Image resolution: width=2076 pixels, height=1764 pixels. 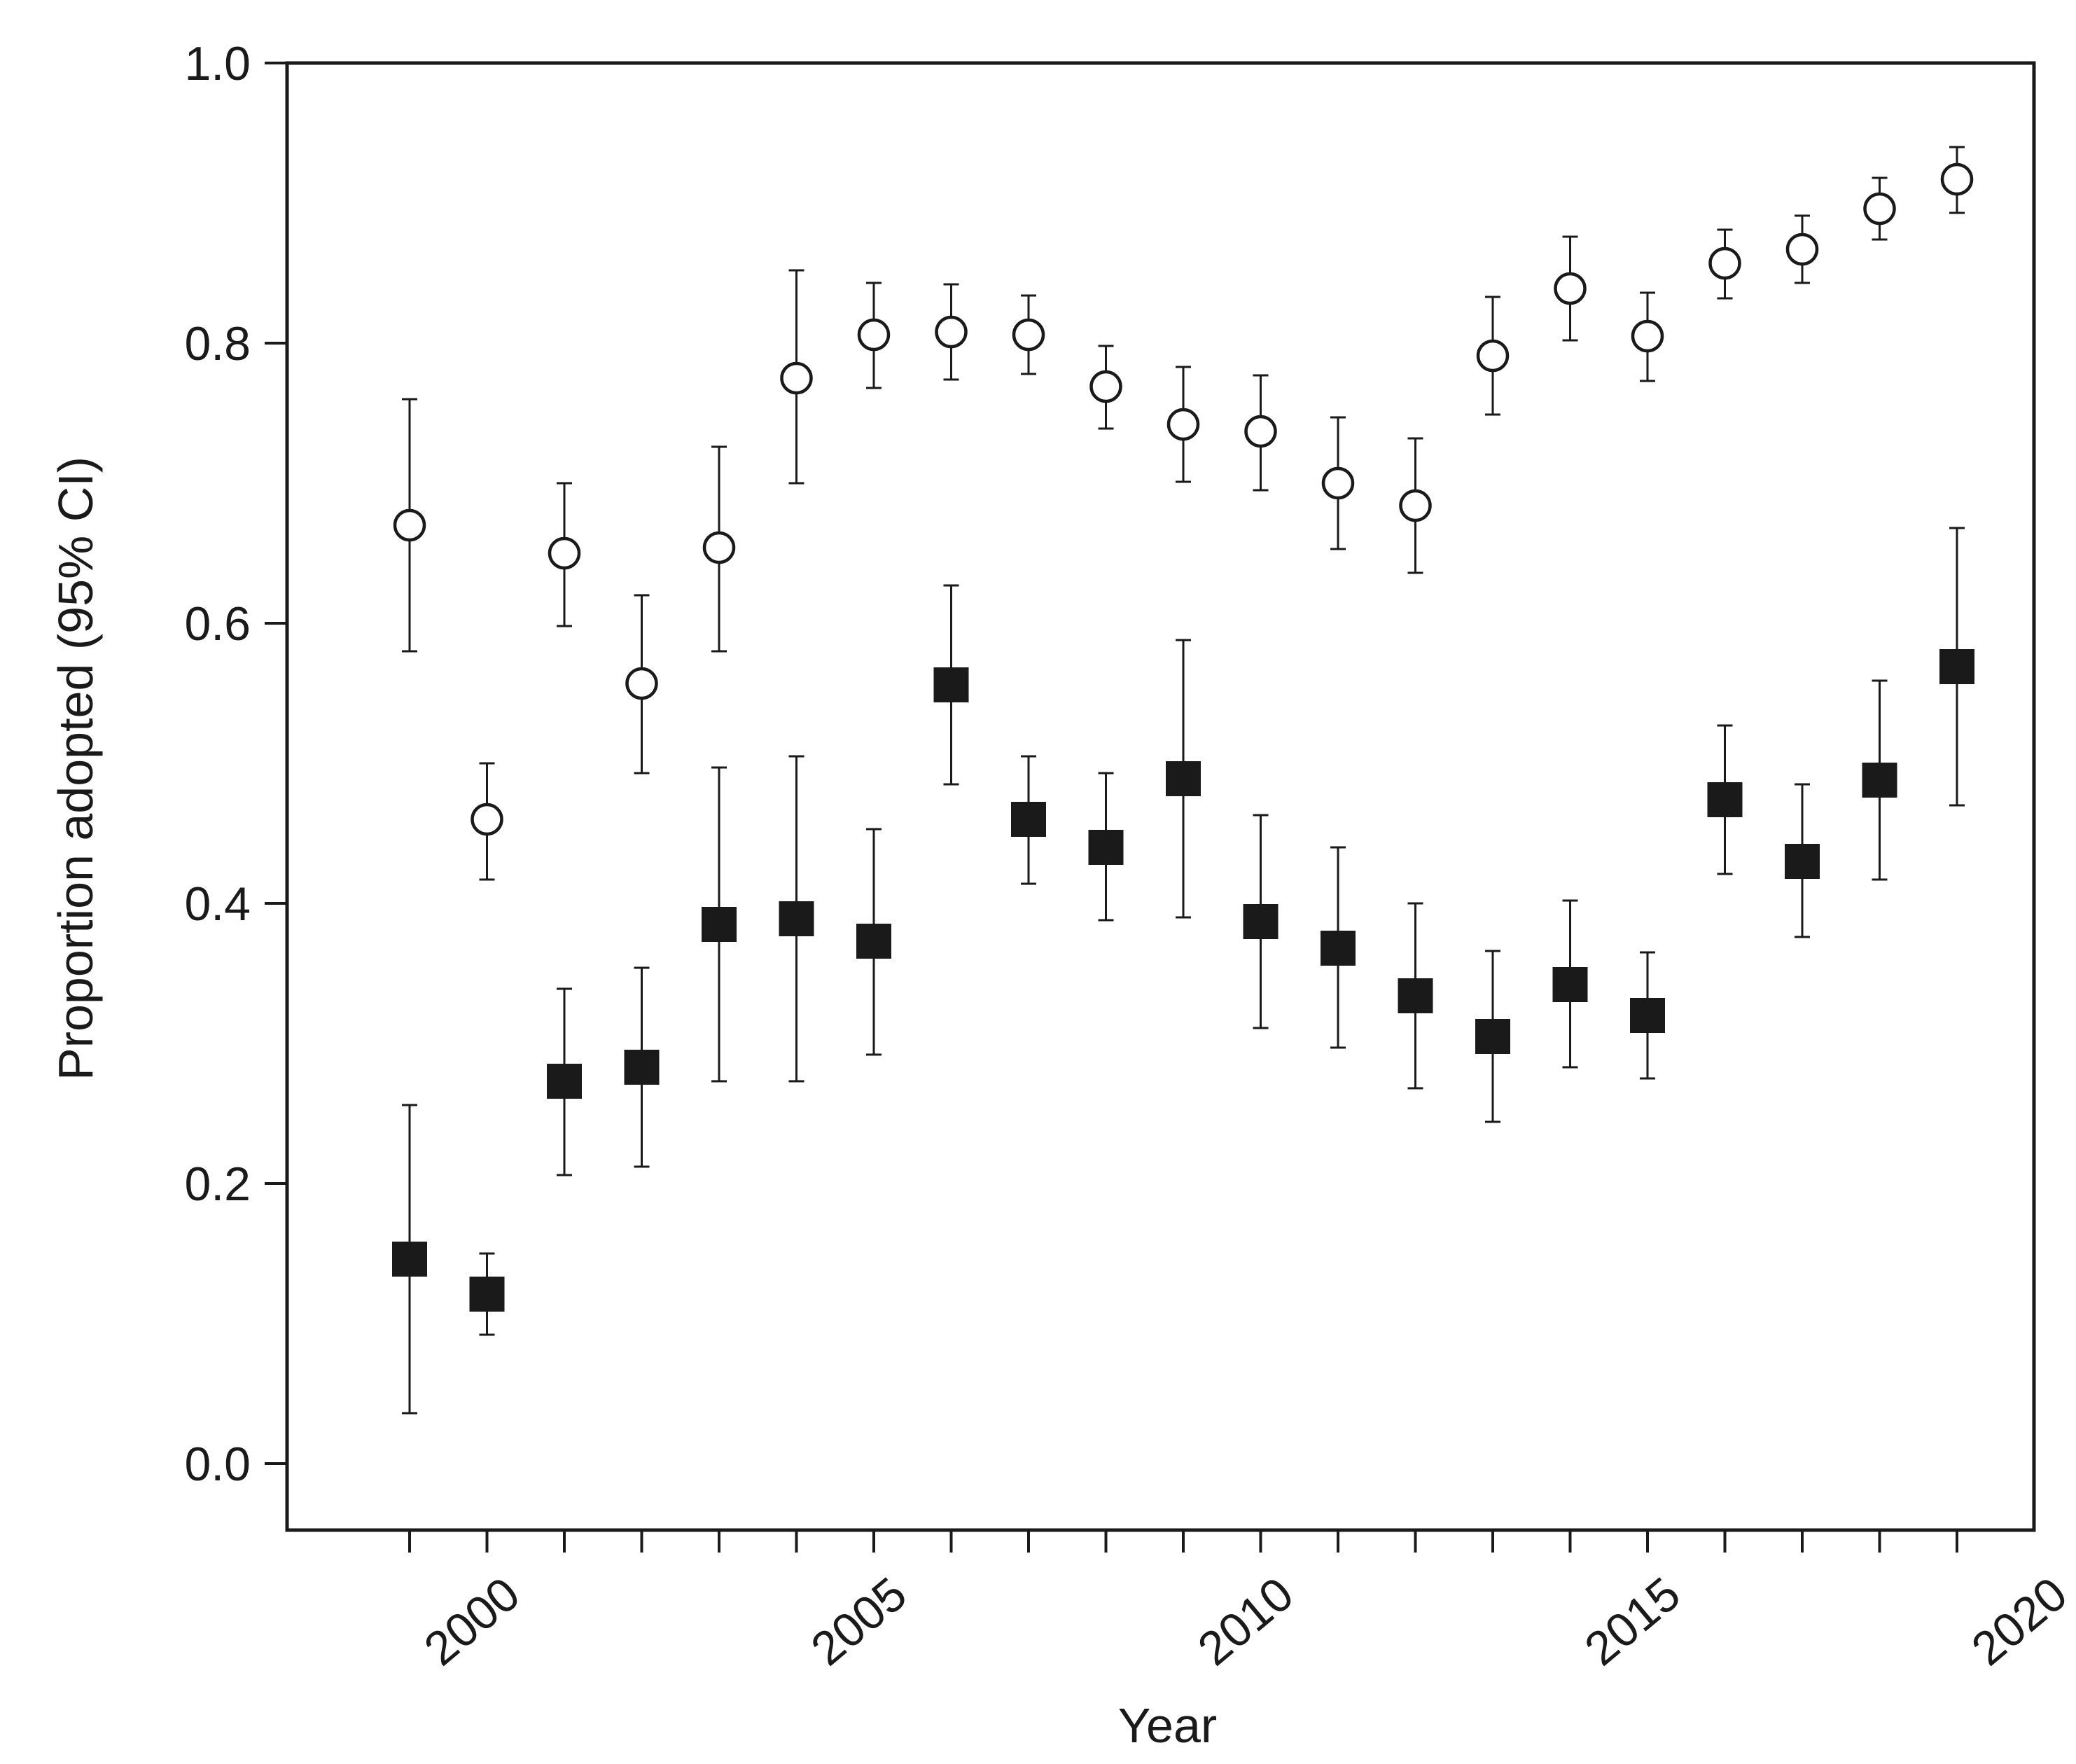 I want to click on x-tick-label: 2015, so click(x=1632, y=1621).